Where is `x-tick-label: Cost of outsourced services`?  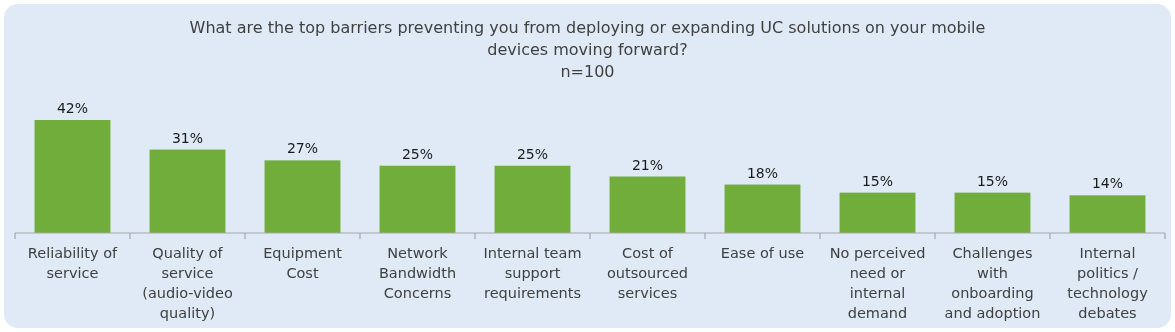 x-tick-label: Cost of outsourced services is located at coordinates (647, 273).